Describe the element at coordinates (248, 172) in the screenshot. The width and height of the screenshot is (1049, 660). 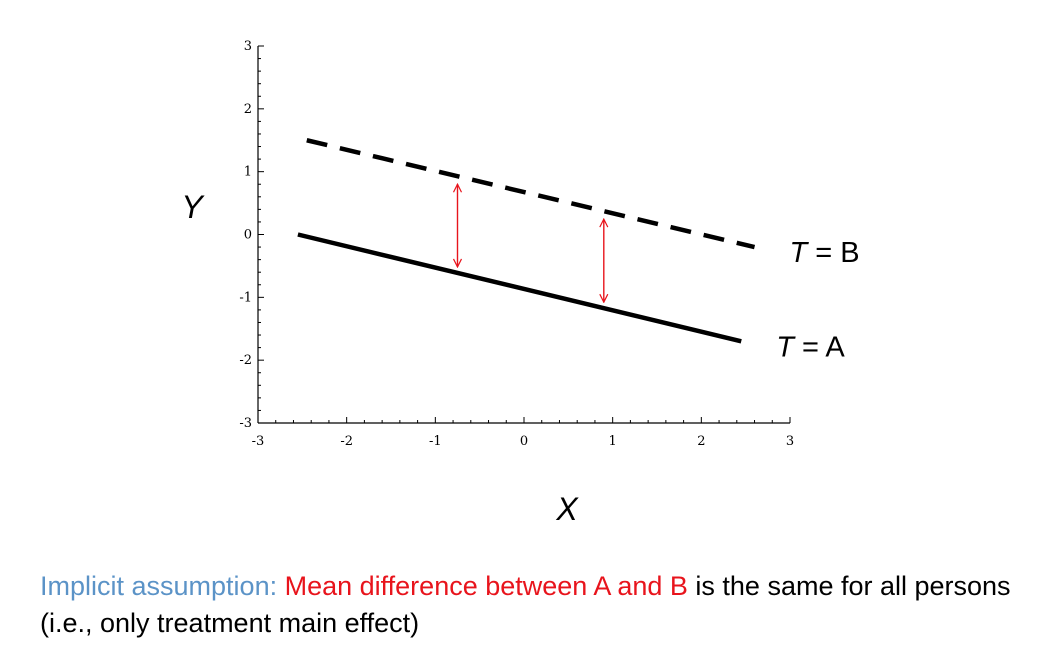
I see `y-tick-label: 1` at that location.